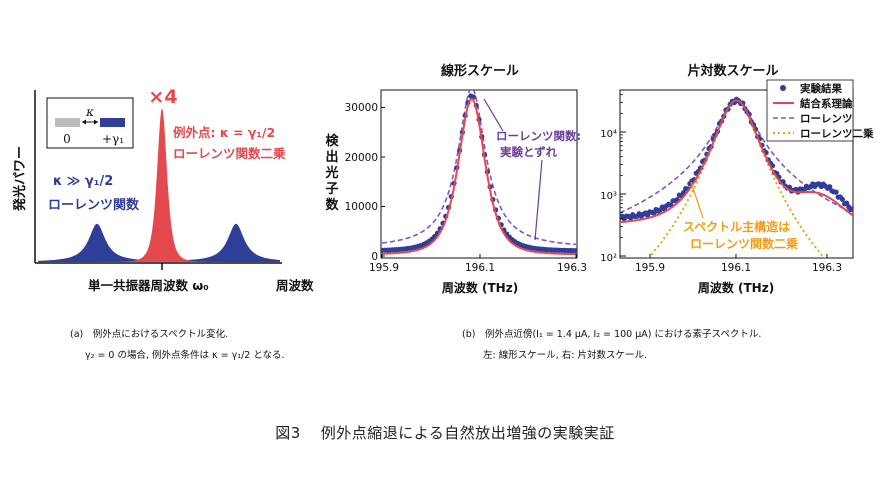 The height and width of the screenshot is (500, 890). What do you see at coordinates (827, 268) in the screenshot?
I see `log-xtick-label-1963: 196.3` at bounding box center [827, 268].